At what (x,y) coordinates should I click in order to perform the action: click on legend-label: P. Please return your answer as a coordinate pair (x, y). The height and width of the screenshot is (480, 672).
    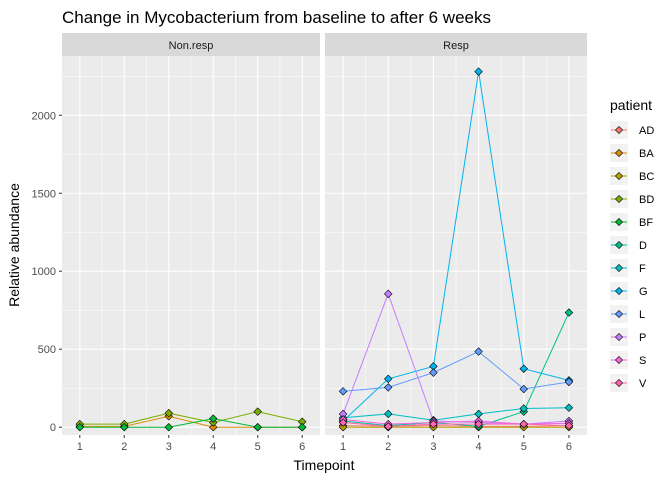
    Looking at the image, I should click on (642, 338).